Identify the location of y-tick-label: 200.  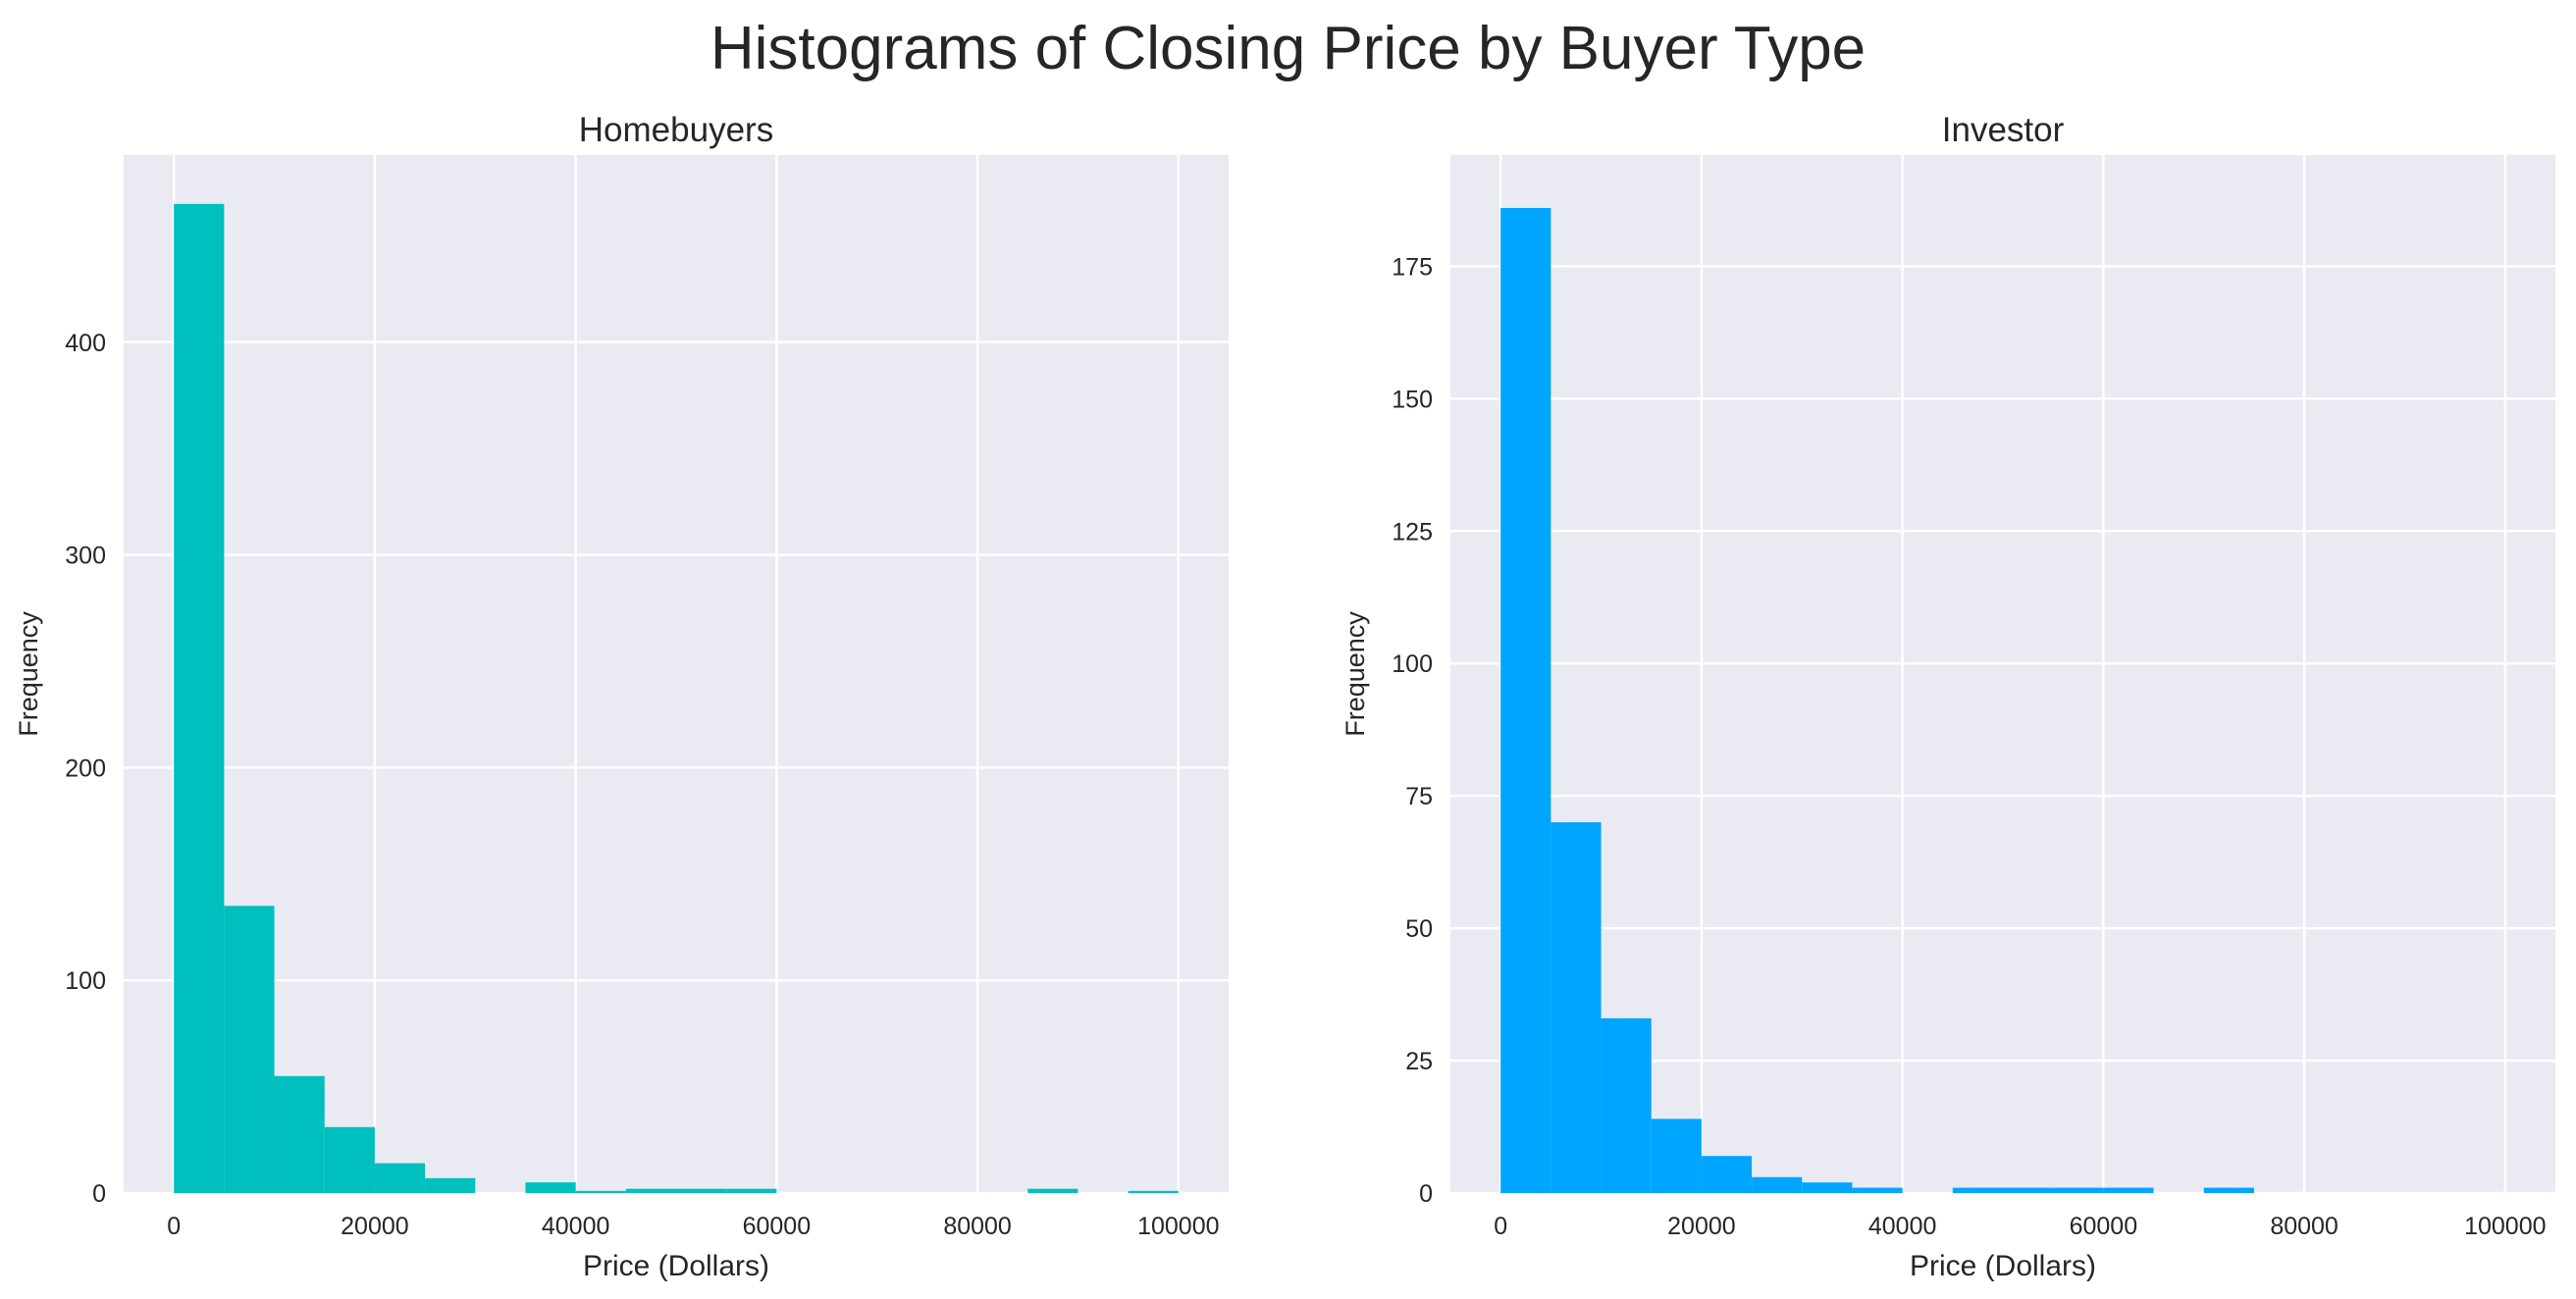
(85, 768).